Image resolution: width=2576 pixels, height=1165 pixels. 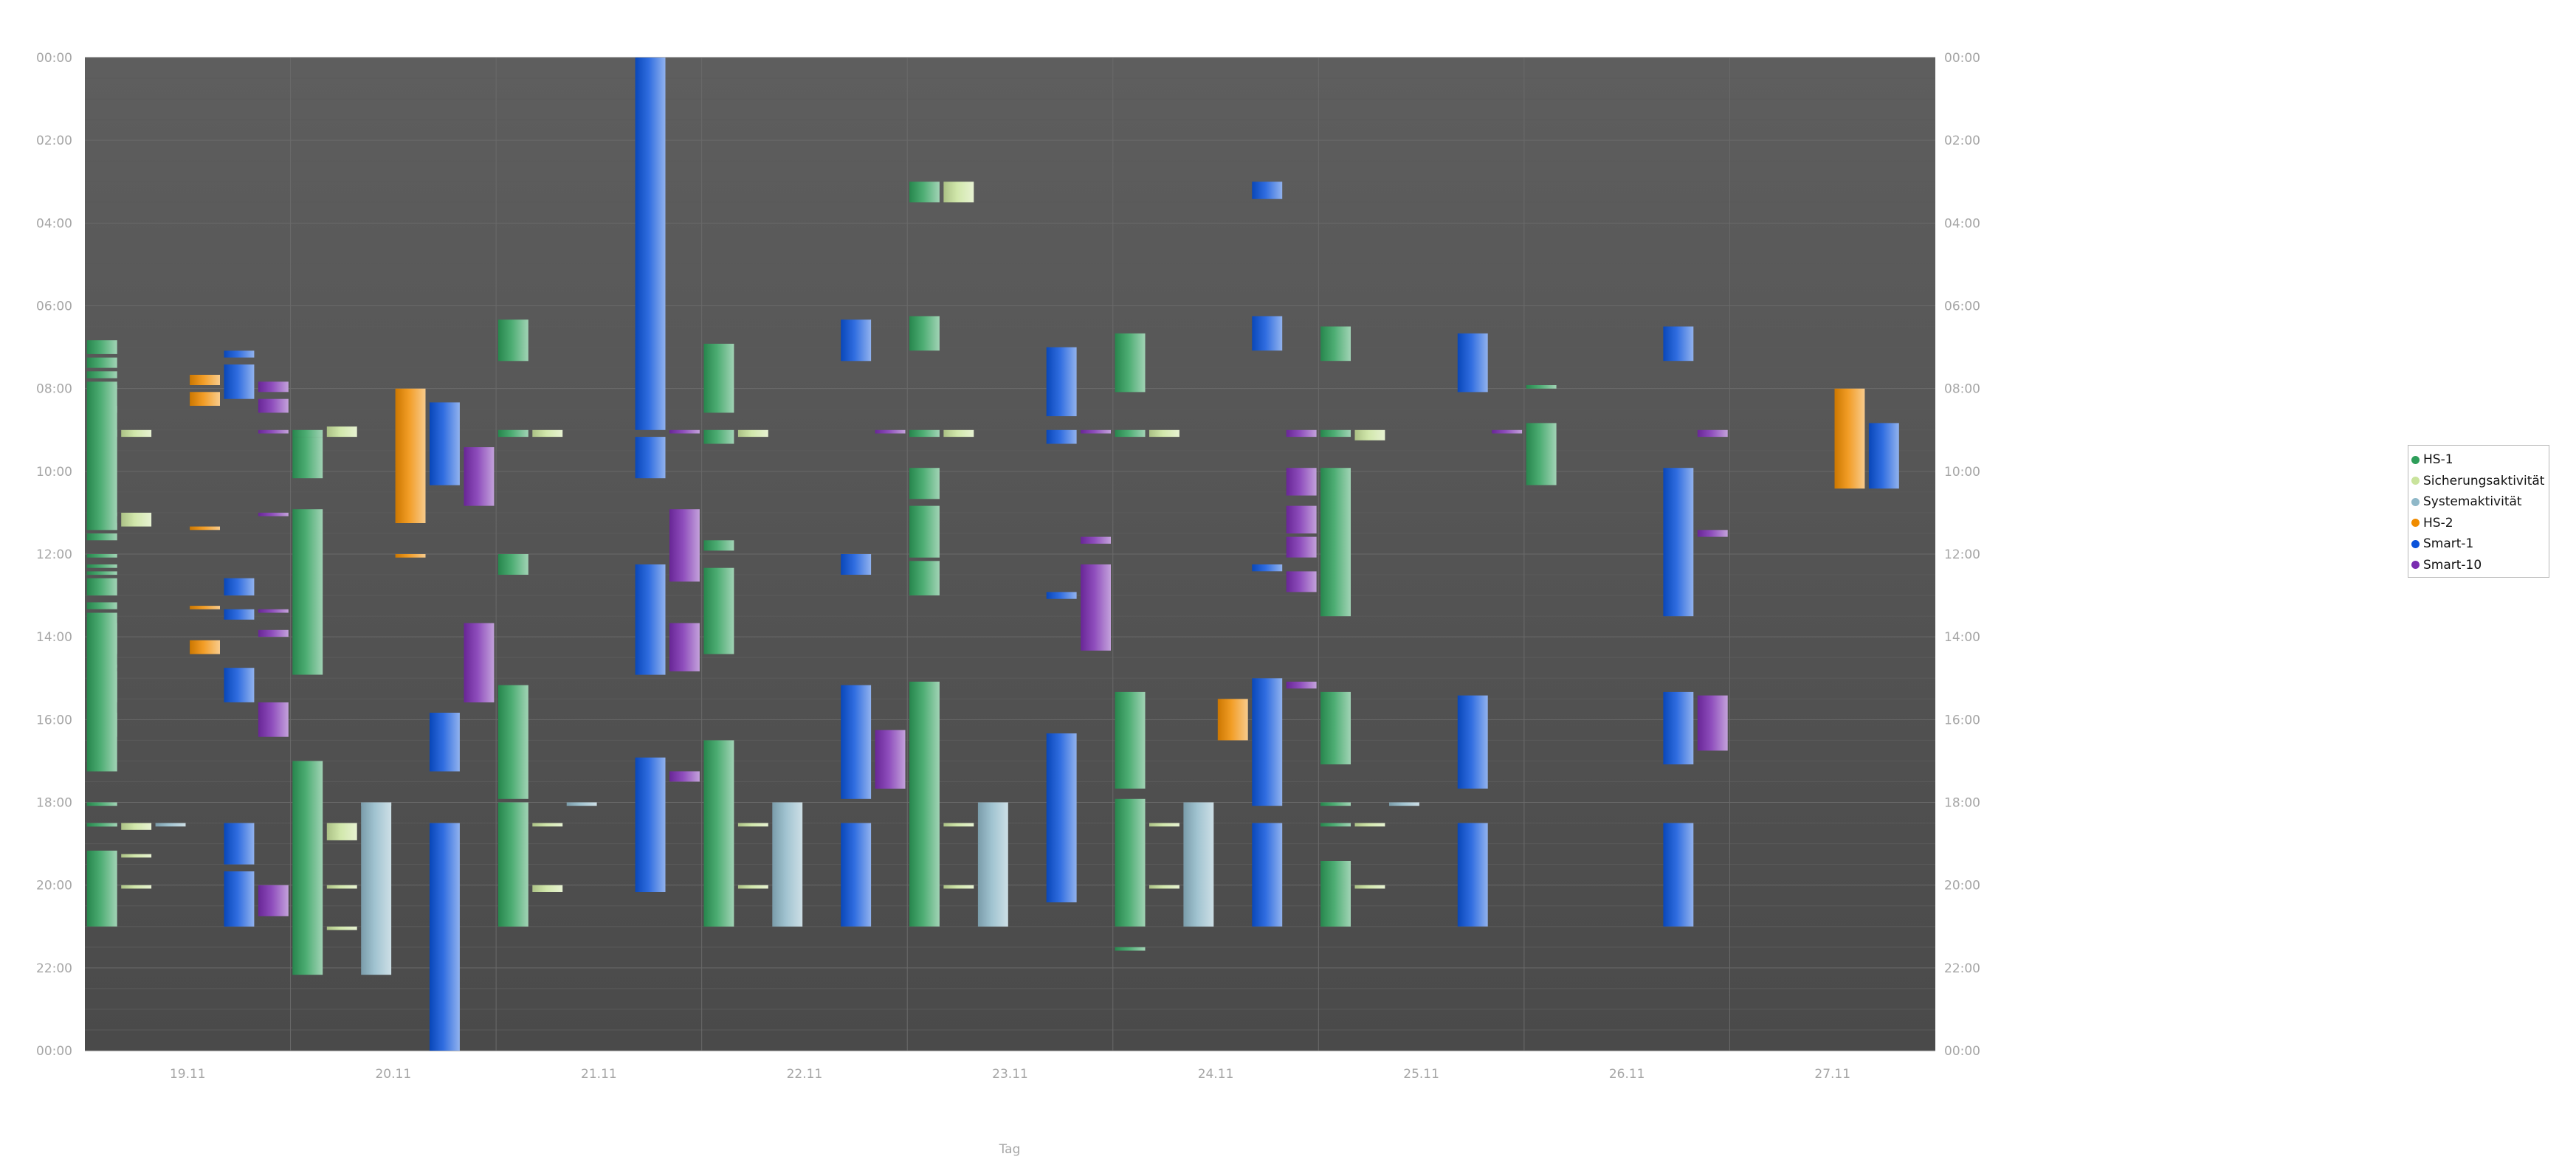 I want to click on x-tick-label: 21.11, so click(x=599, y=1074).